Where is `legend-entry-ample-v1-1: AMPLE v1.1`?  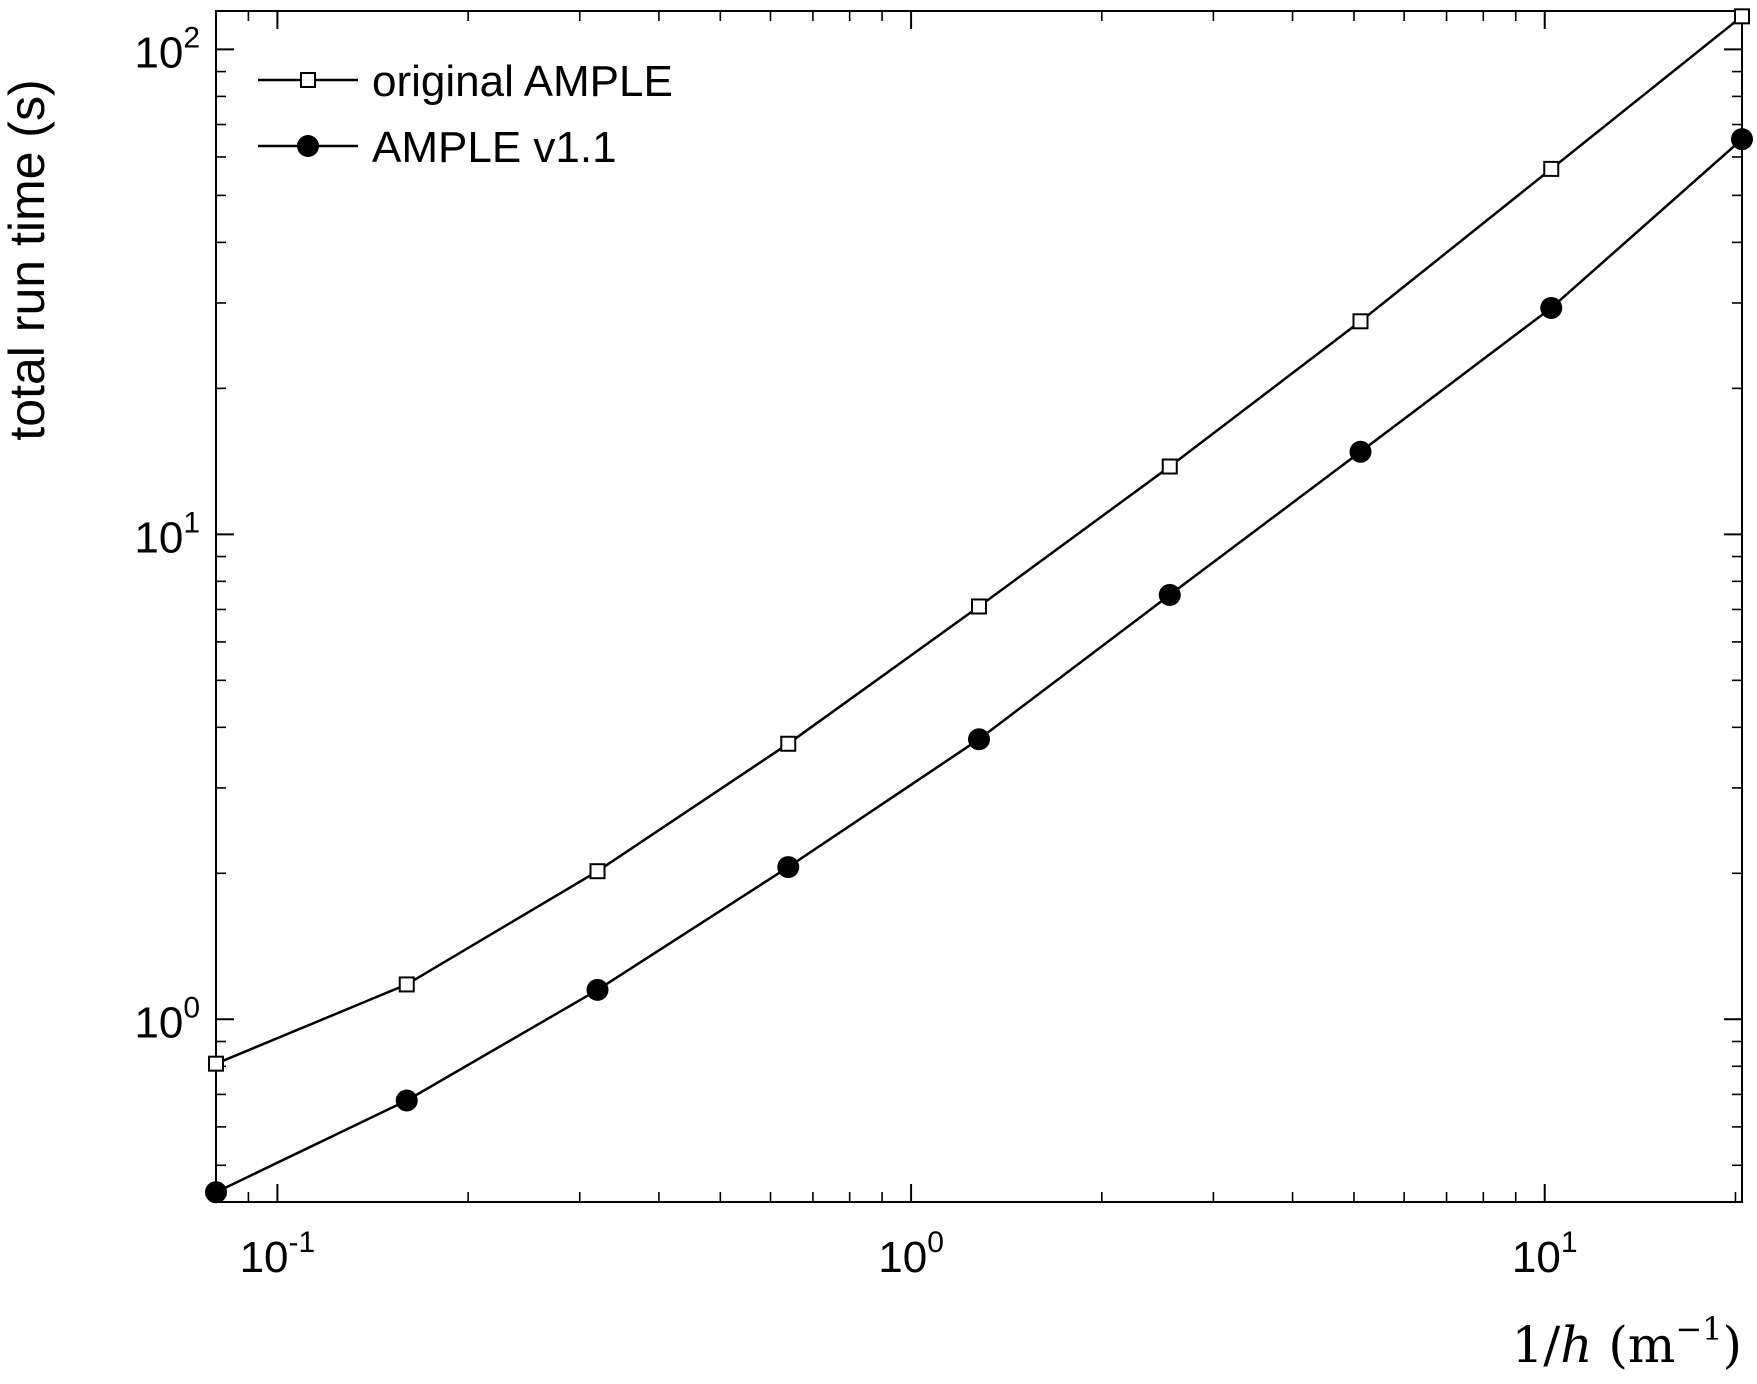 legend-entry-ample-v1-1: AMPLE v1.1 is located at coordinates (437, 147).